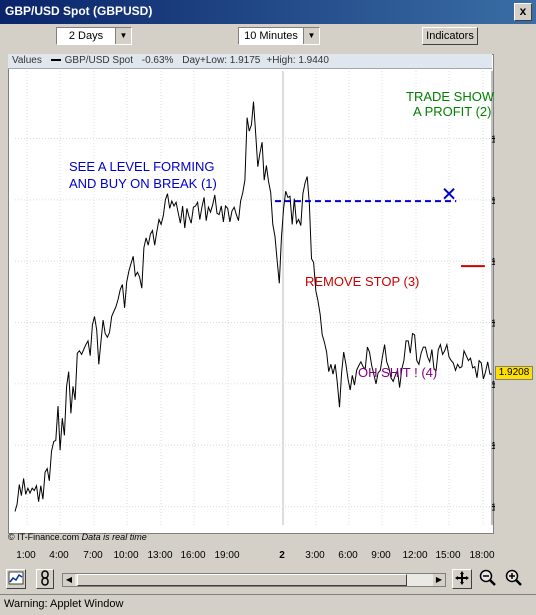 The height and width of the screenshot is (615, 536). What do you see at coordinates (43, 537) in the screenshot?
I see `source-label: © IT-Finance.com` at bounding box center [43, 537].